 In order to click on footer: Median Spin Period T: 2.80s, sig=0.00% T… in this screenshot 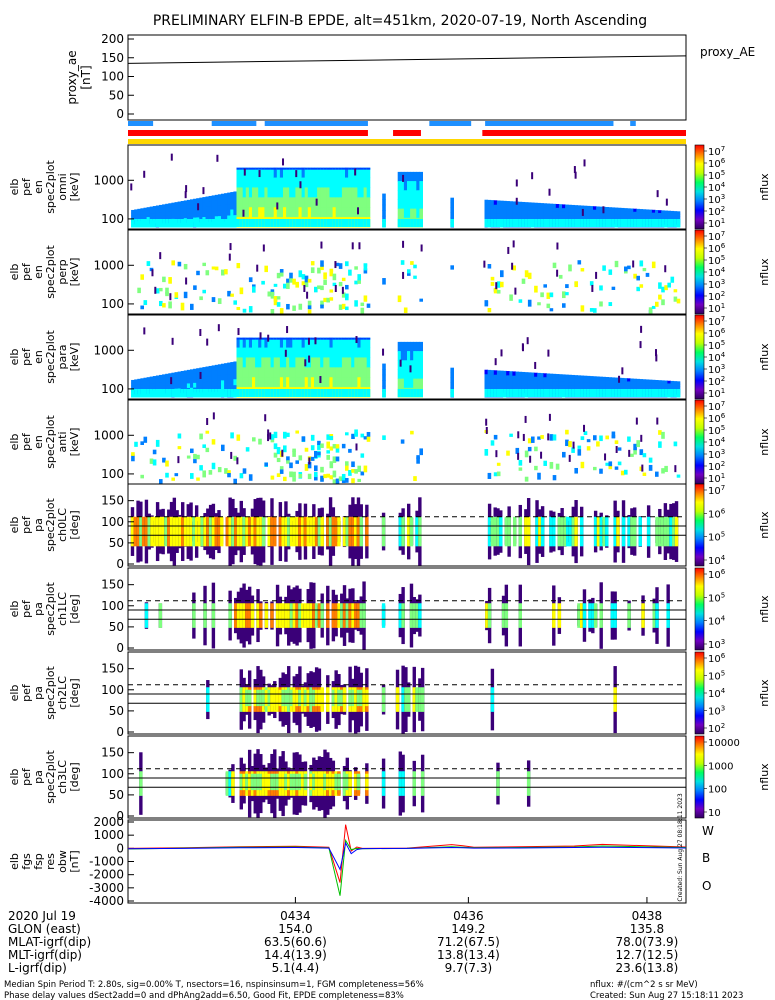, I will do `click(373, 990)`.